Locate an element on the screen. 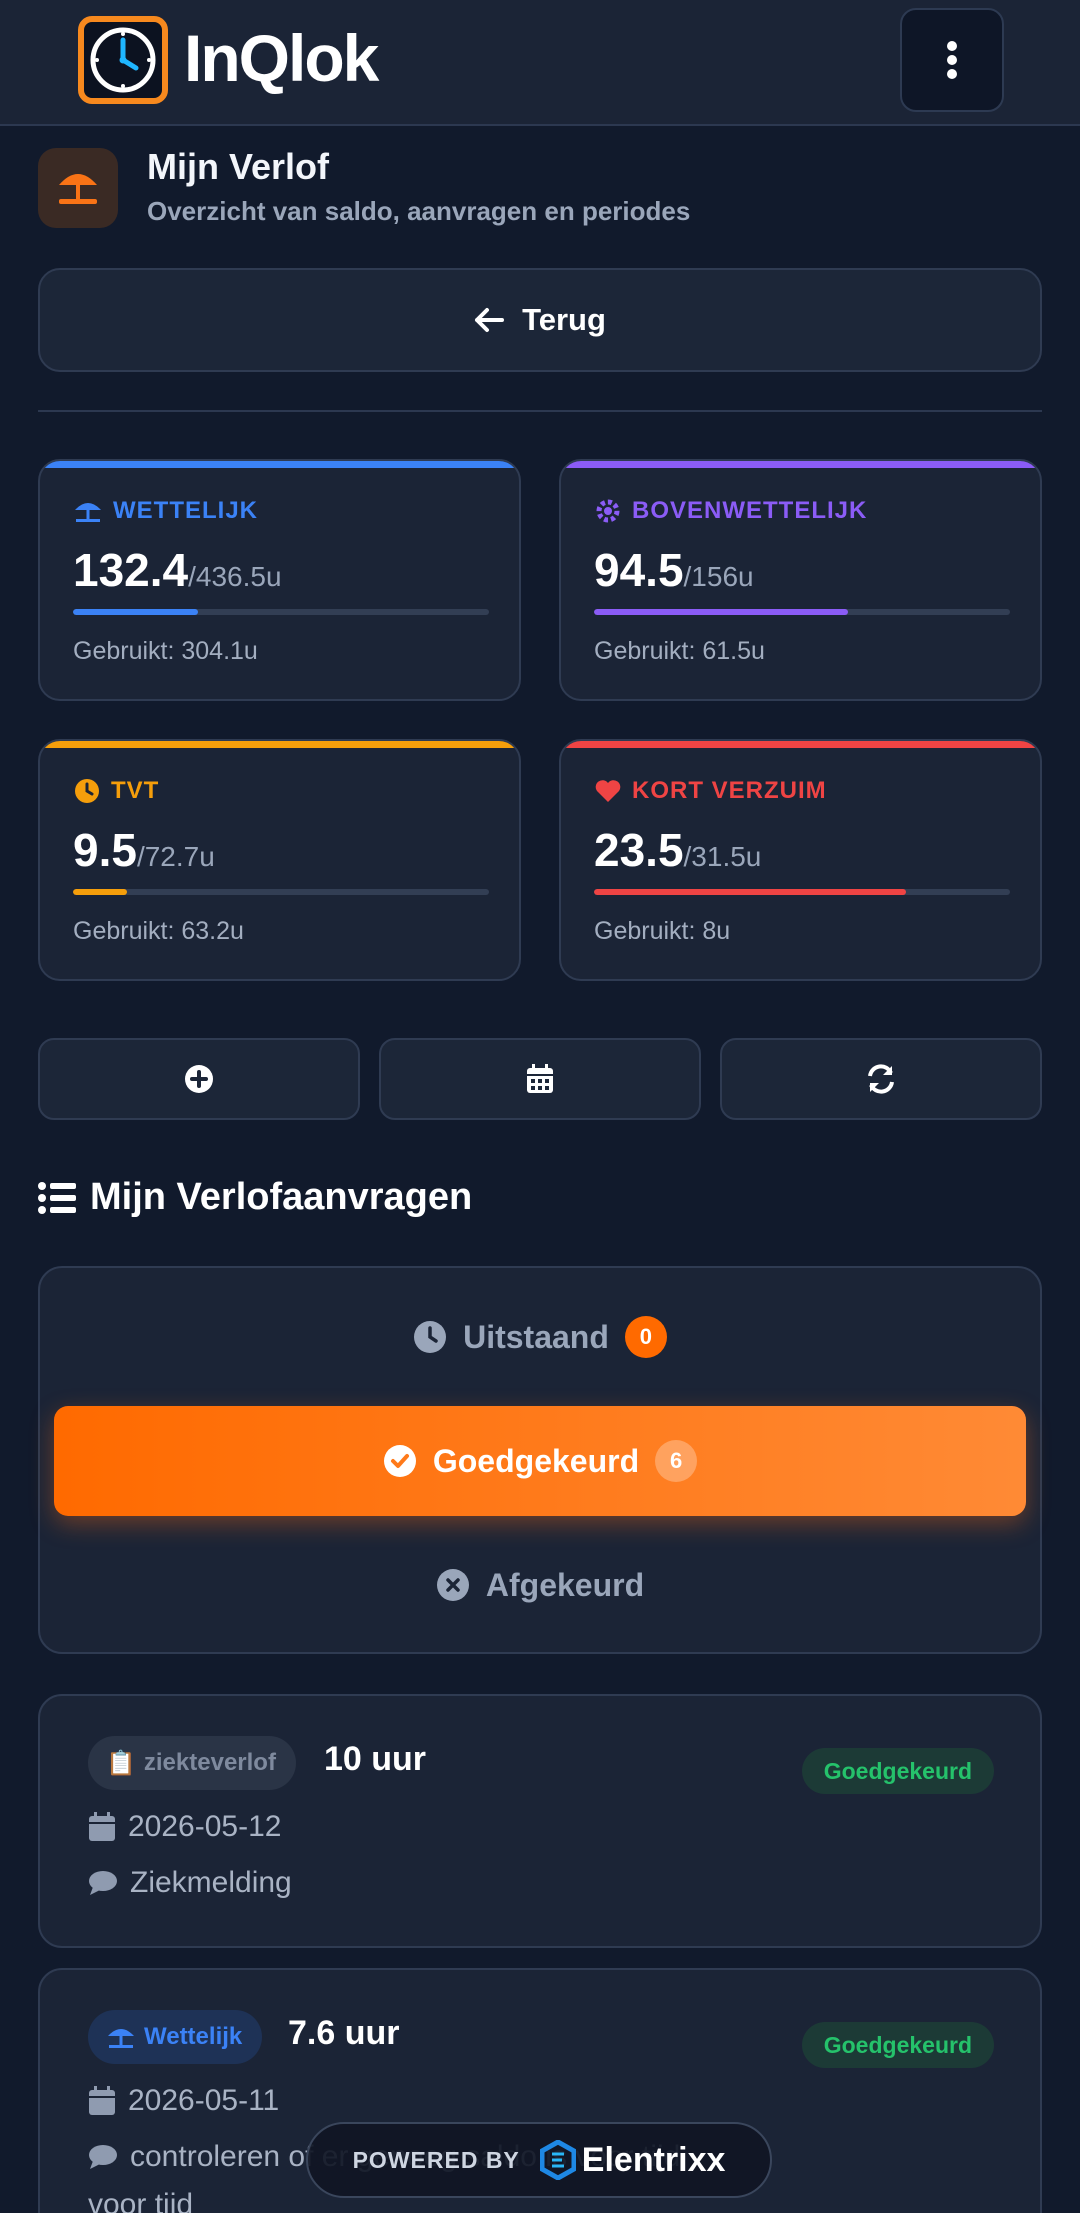 The width and height of the screenshot is (1080, 2213). powered-by-badge: POWERED BY Elentrixx is located at coordinates (539, 2160).